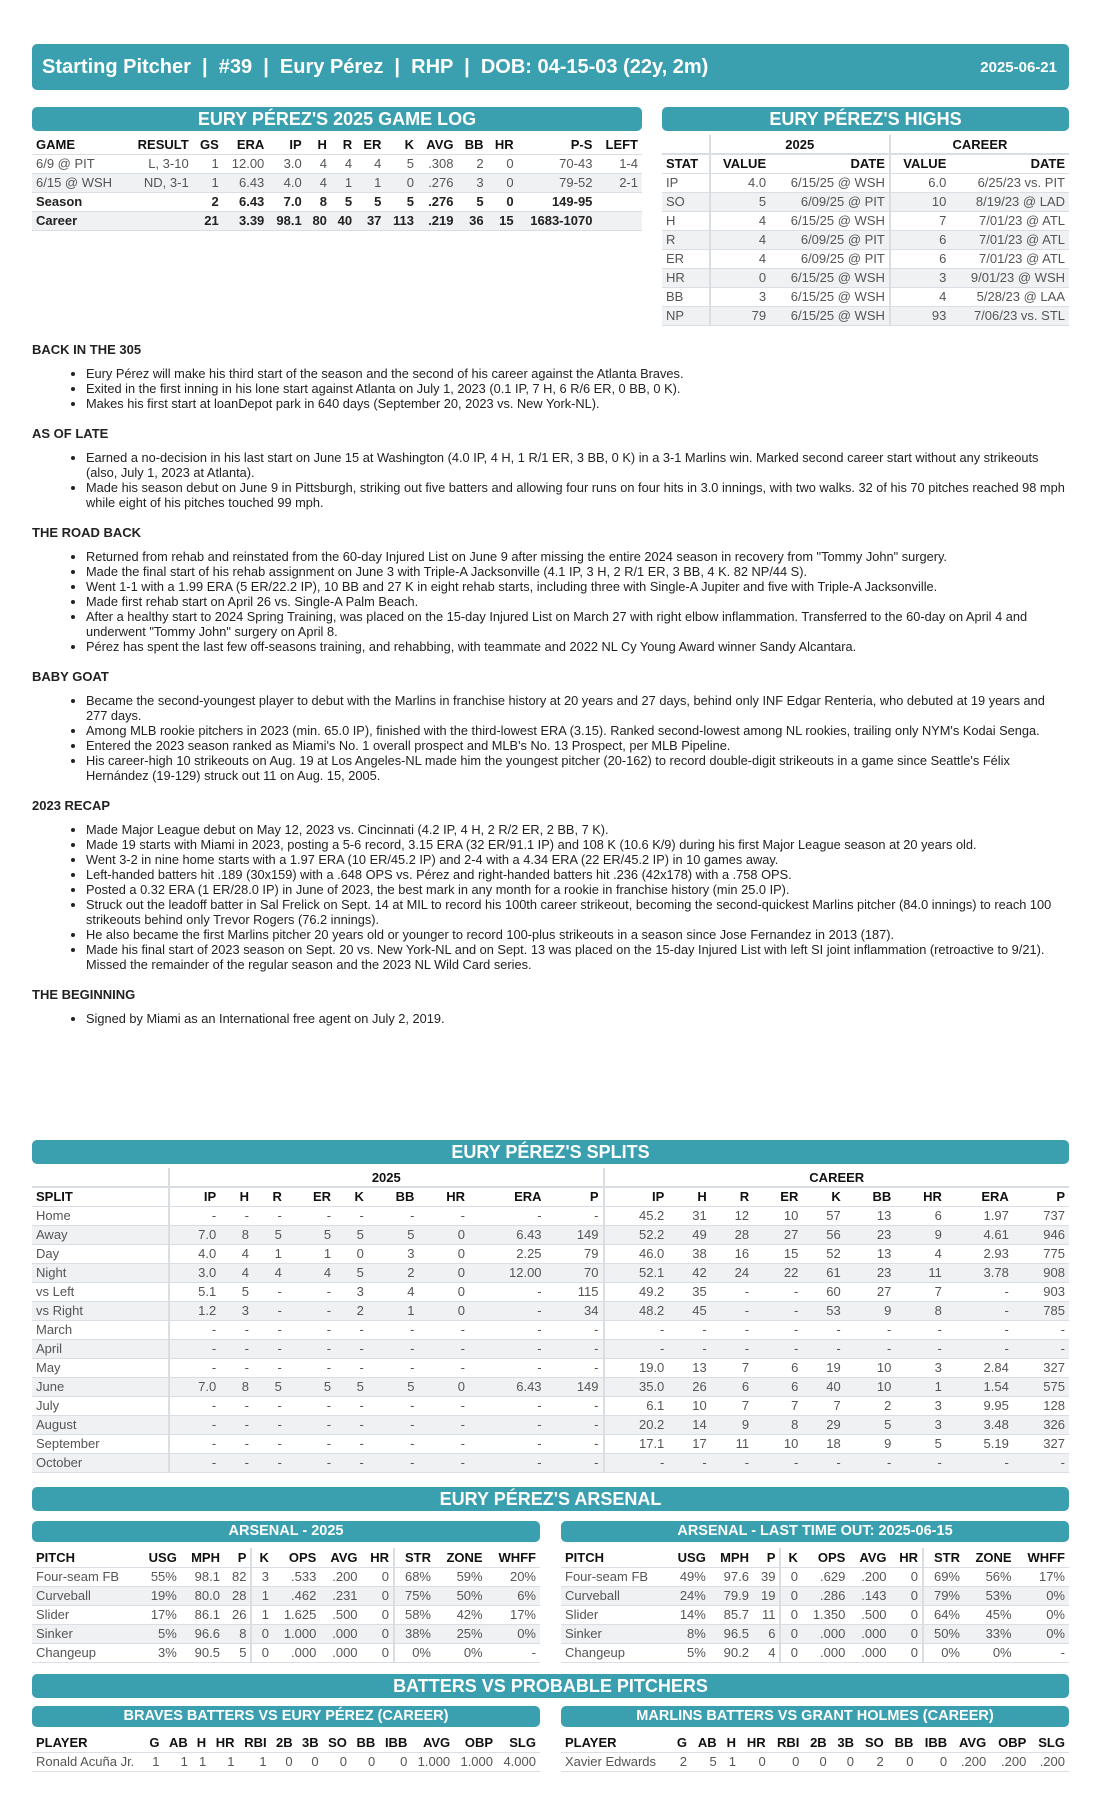 Image resolution: width=1093 pixels, height=1800 pixels. Describe the element at coordinates (365, 1743) in the screenshot. I see `column-header: BB` at that location.